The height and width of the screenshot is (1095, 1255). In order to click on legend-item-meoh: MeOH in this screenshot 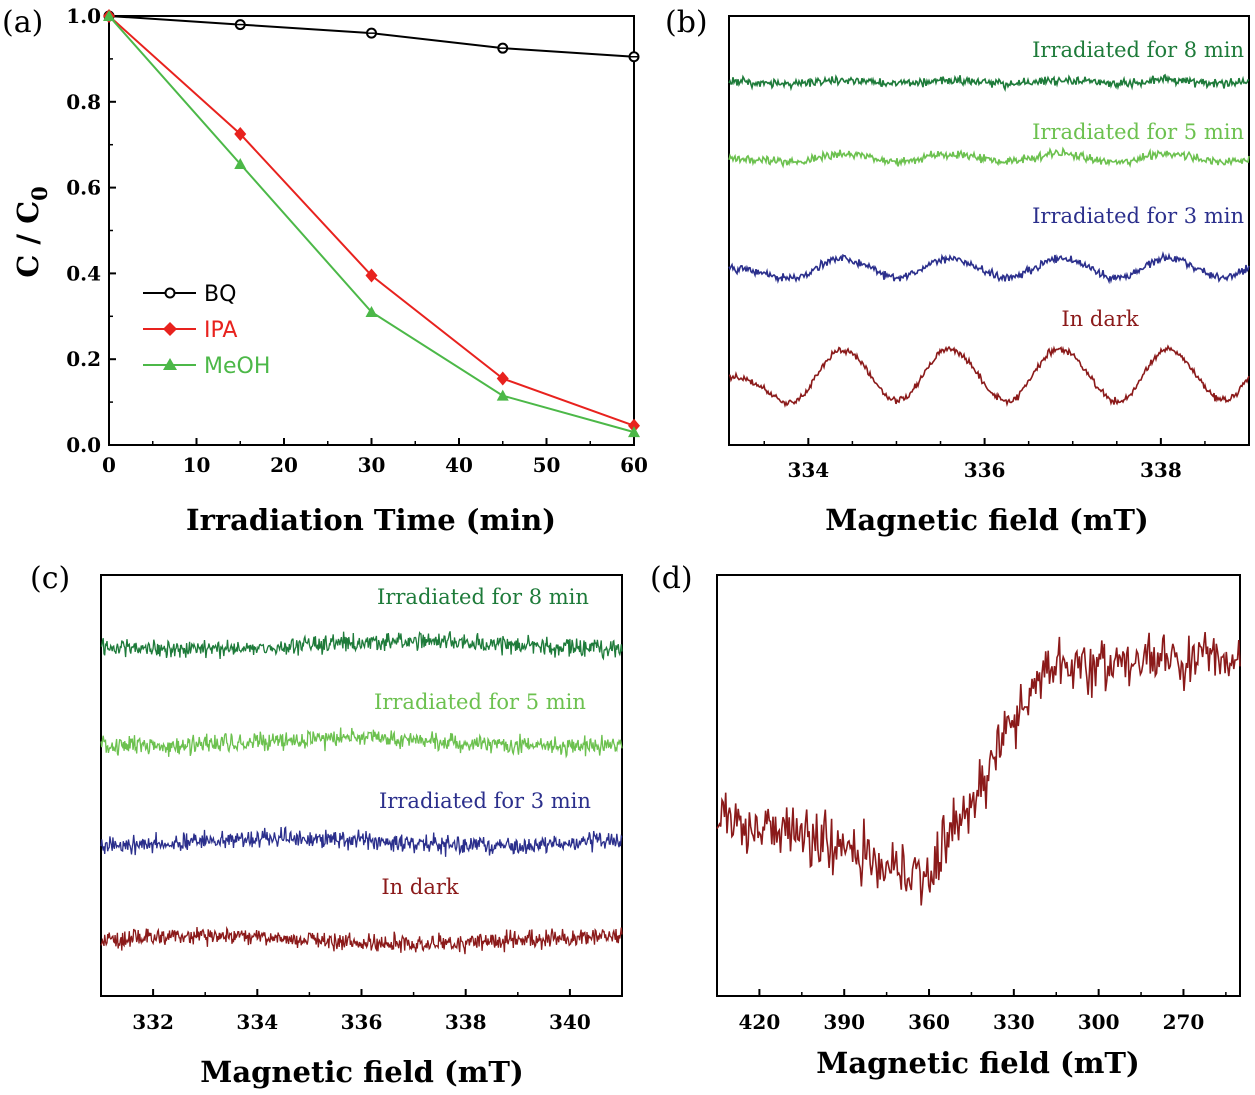, I will do `click(206, 366)`.